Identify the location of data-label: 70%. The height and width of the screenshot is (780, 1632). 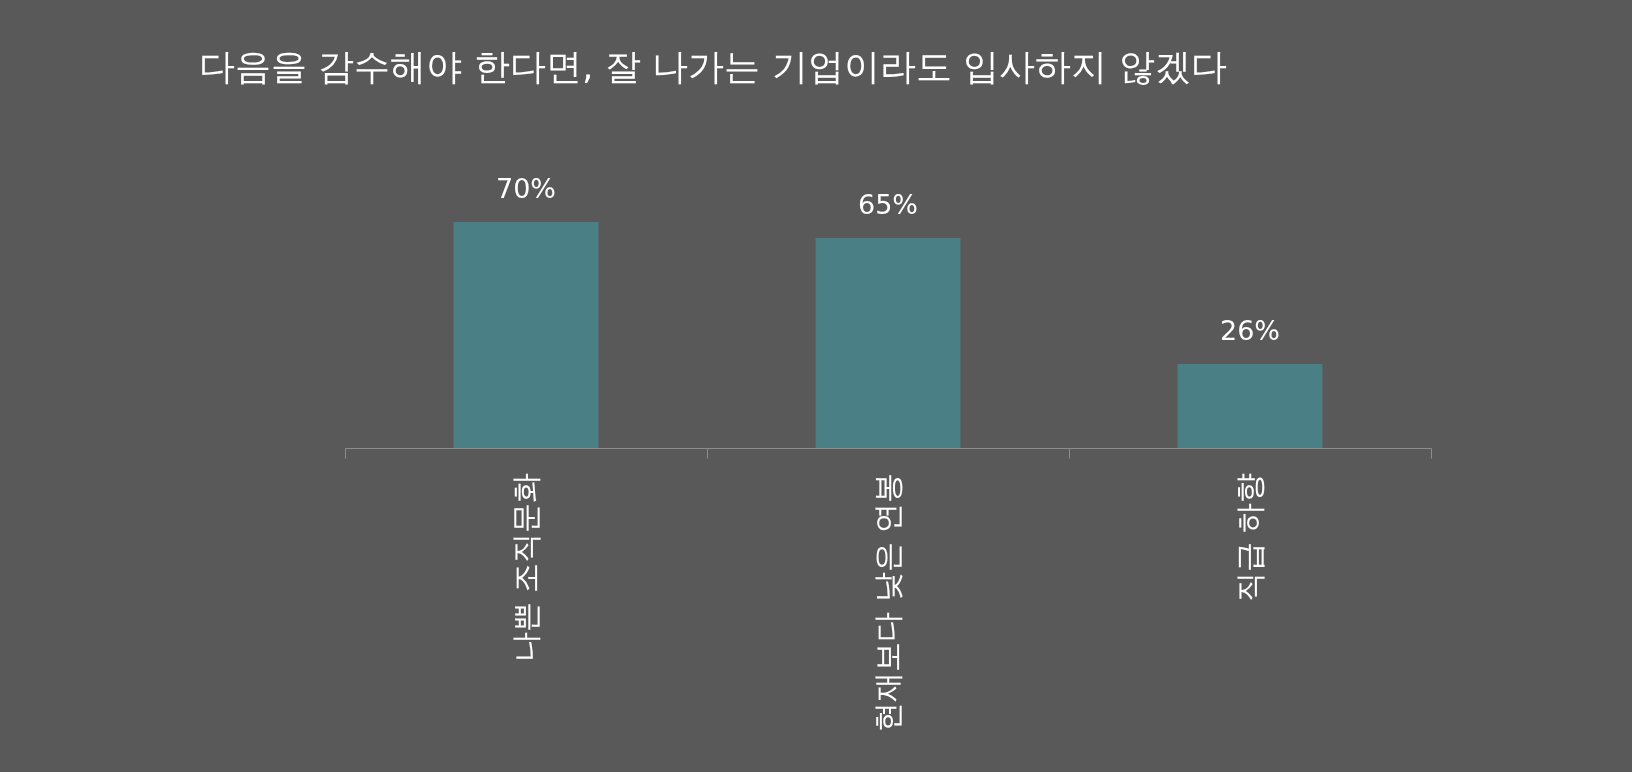
(526, 188).